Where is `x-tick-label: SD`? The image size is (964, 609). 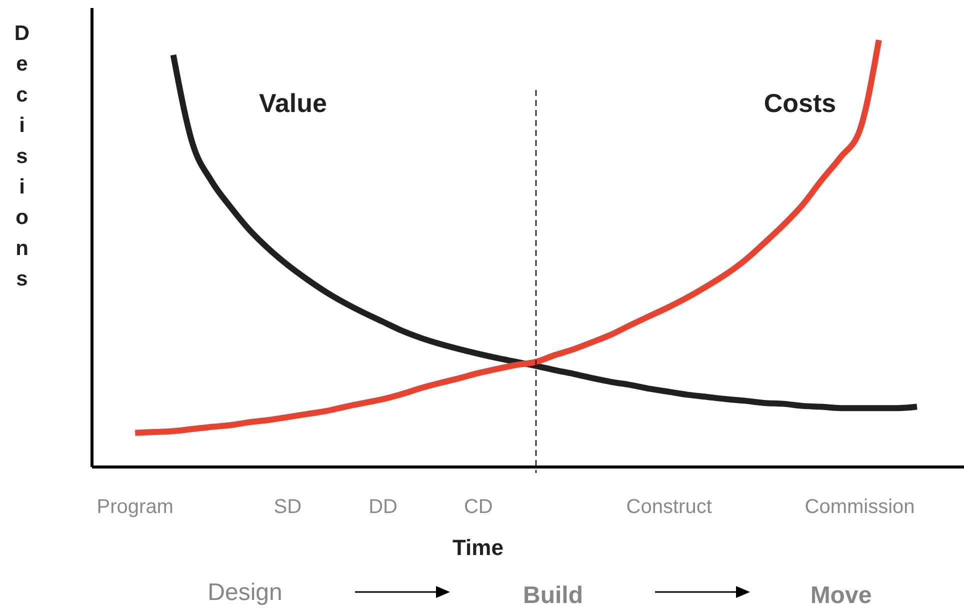 x-tick-label: SD is located at coordinates (288, 507).